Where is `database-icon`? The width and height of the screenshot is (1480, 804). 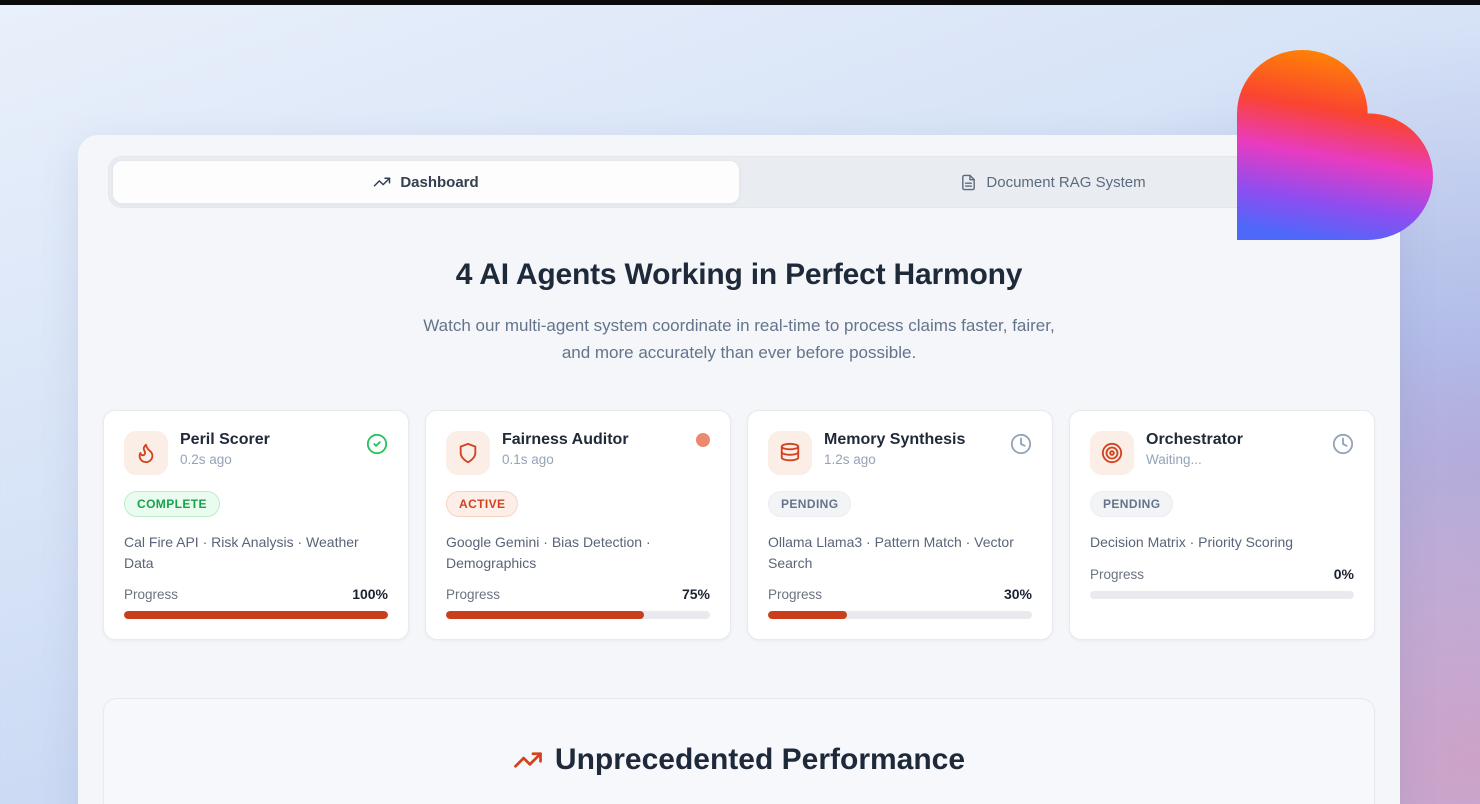
database-icon is located at coordinates (790, 453).